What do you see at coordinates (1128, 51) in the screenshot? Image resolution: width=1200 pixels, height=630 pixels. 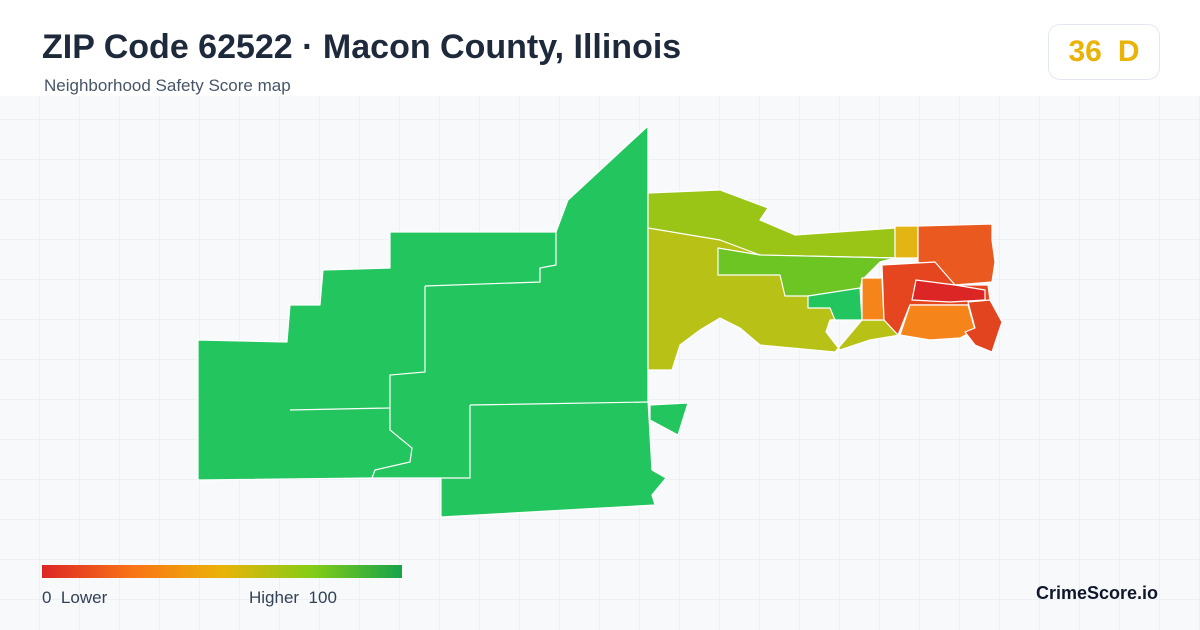 I see `grade: D` at bounding box center [1128, 51].